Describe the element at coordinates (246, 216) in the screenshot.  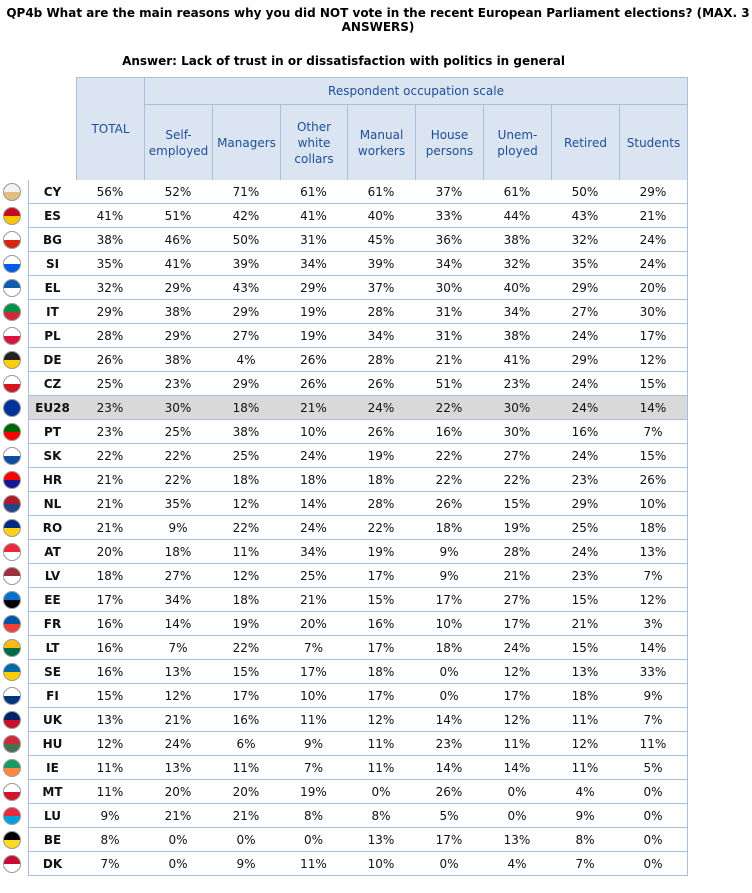
I see `table-cell: 42%` at that location.